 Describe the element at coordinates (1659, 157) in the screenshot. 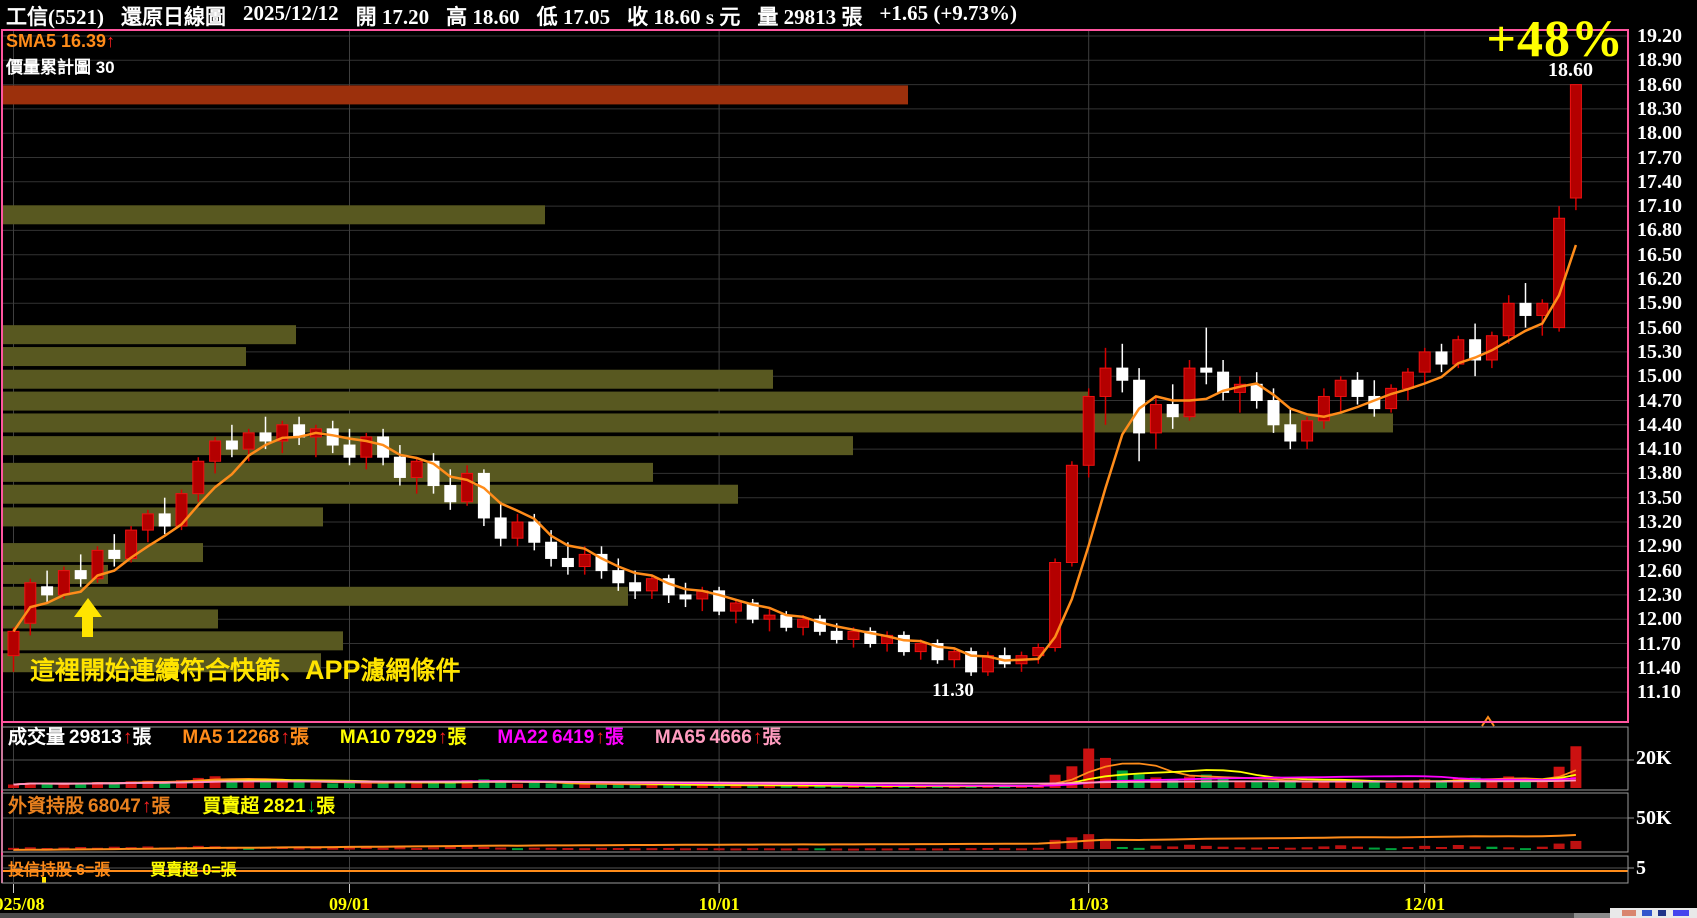

I see `price-axis-label: 17.70` at that location.